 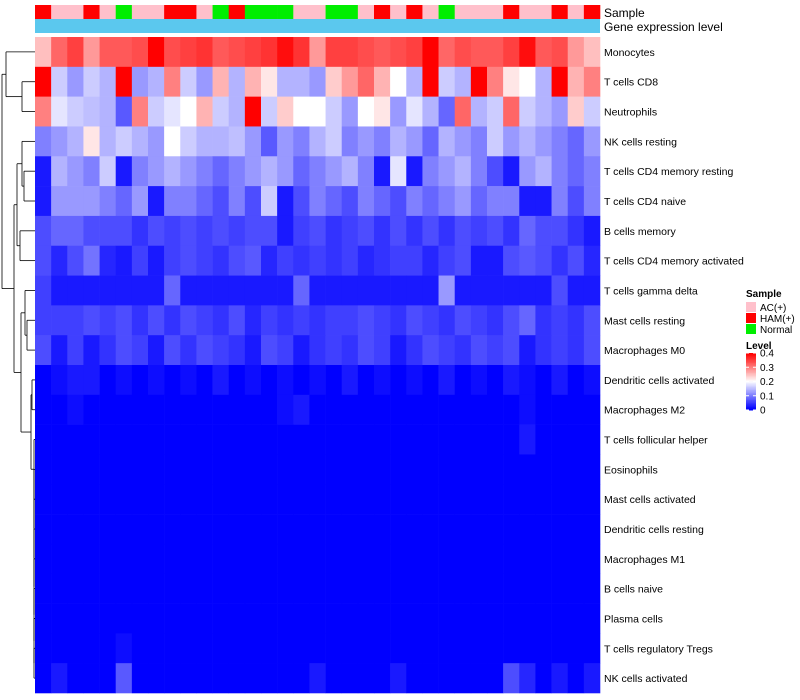 What do you see at coordinates (631, 83) in the screenshot?
I see `row-label: T cells CD8` at bounding box center [631, 83].